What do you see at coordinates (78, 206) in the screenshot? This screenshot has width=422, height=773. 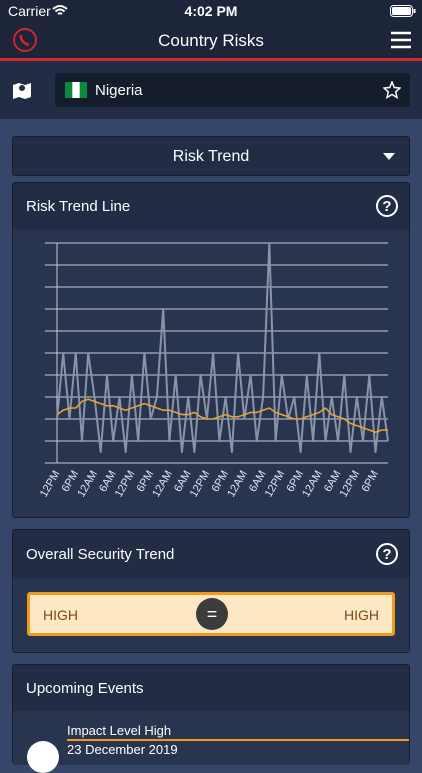 I see `card-title: Risk Trend Line` at bounding box center [78, 206].